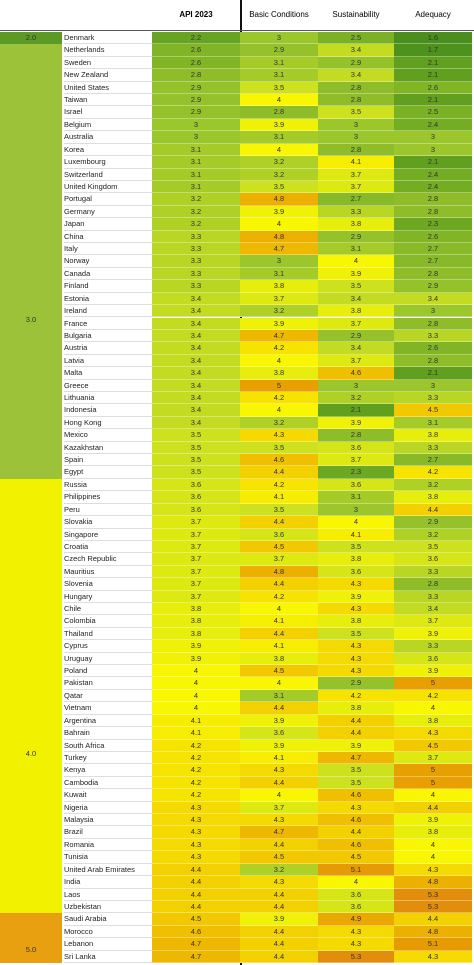  I want to click on band-label: 3.0, so click(31, 319).